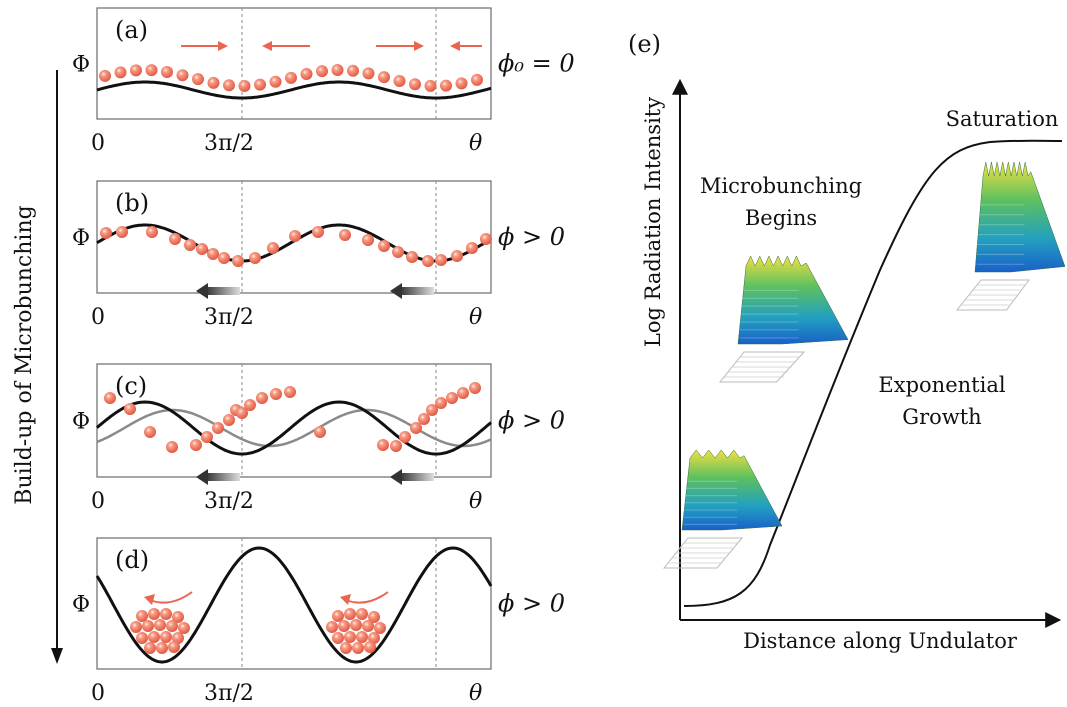 This screenshot has width=1067, height=707. What do you see at coordinates (171, 597) in the screenshot?
I see `bunching-arrow` at bounding box center [171, 597].